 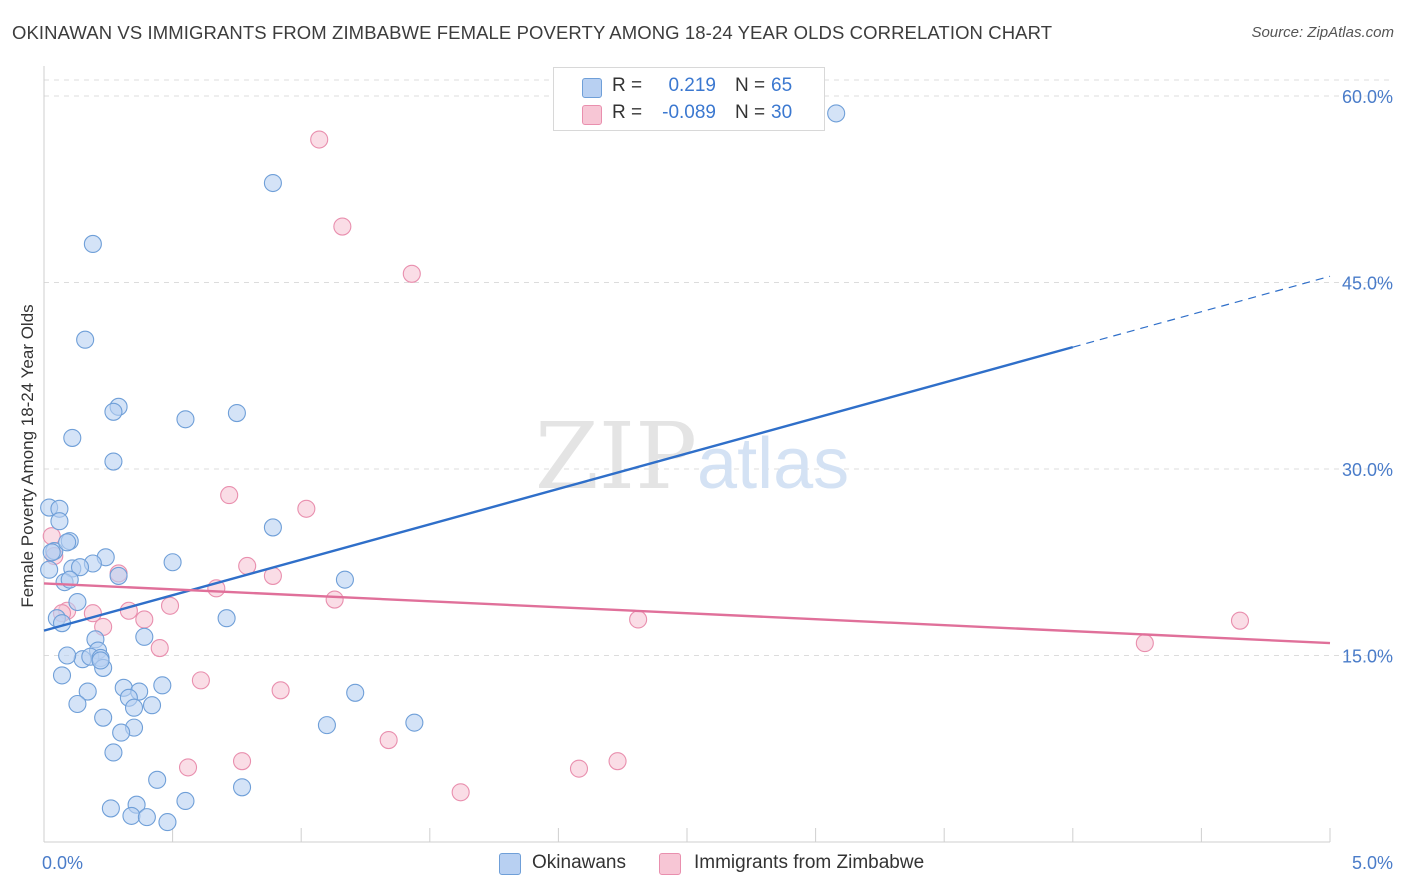 I want to click on series-legend: Okinawans Immigrants from Zimbabwe, so click(x=703, y=864).